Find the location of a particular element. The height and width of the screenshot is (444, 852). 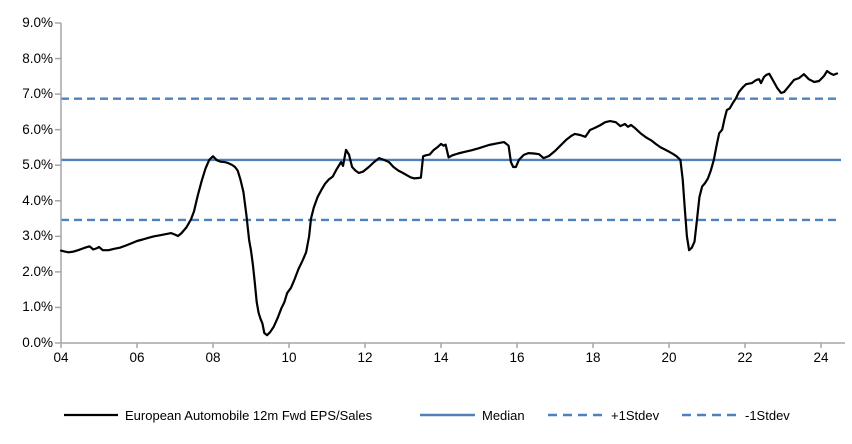

x-axis-tick-label: 12 is located at coordinates (365, 357).